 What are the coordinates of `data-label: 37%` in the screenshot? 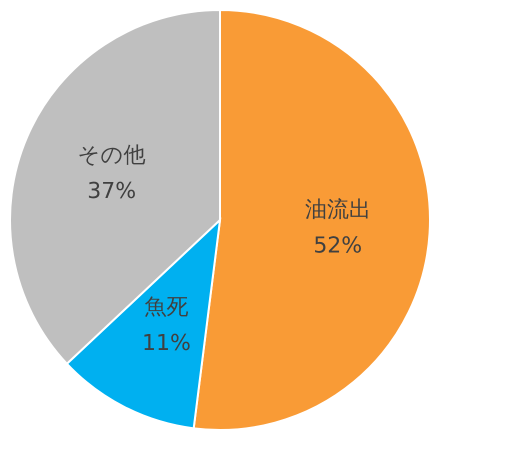 It's located at (111, 191).